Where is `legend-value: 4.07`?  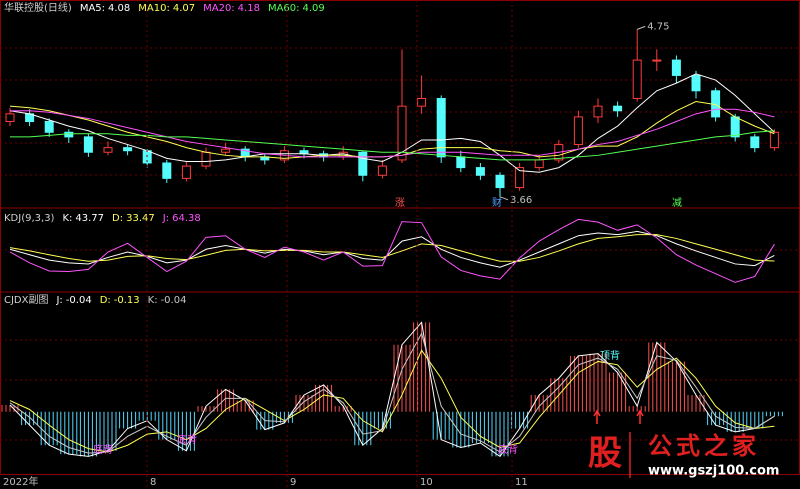 legend-value: 4.07 is located at coordinates (184, 8).